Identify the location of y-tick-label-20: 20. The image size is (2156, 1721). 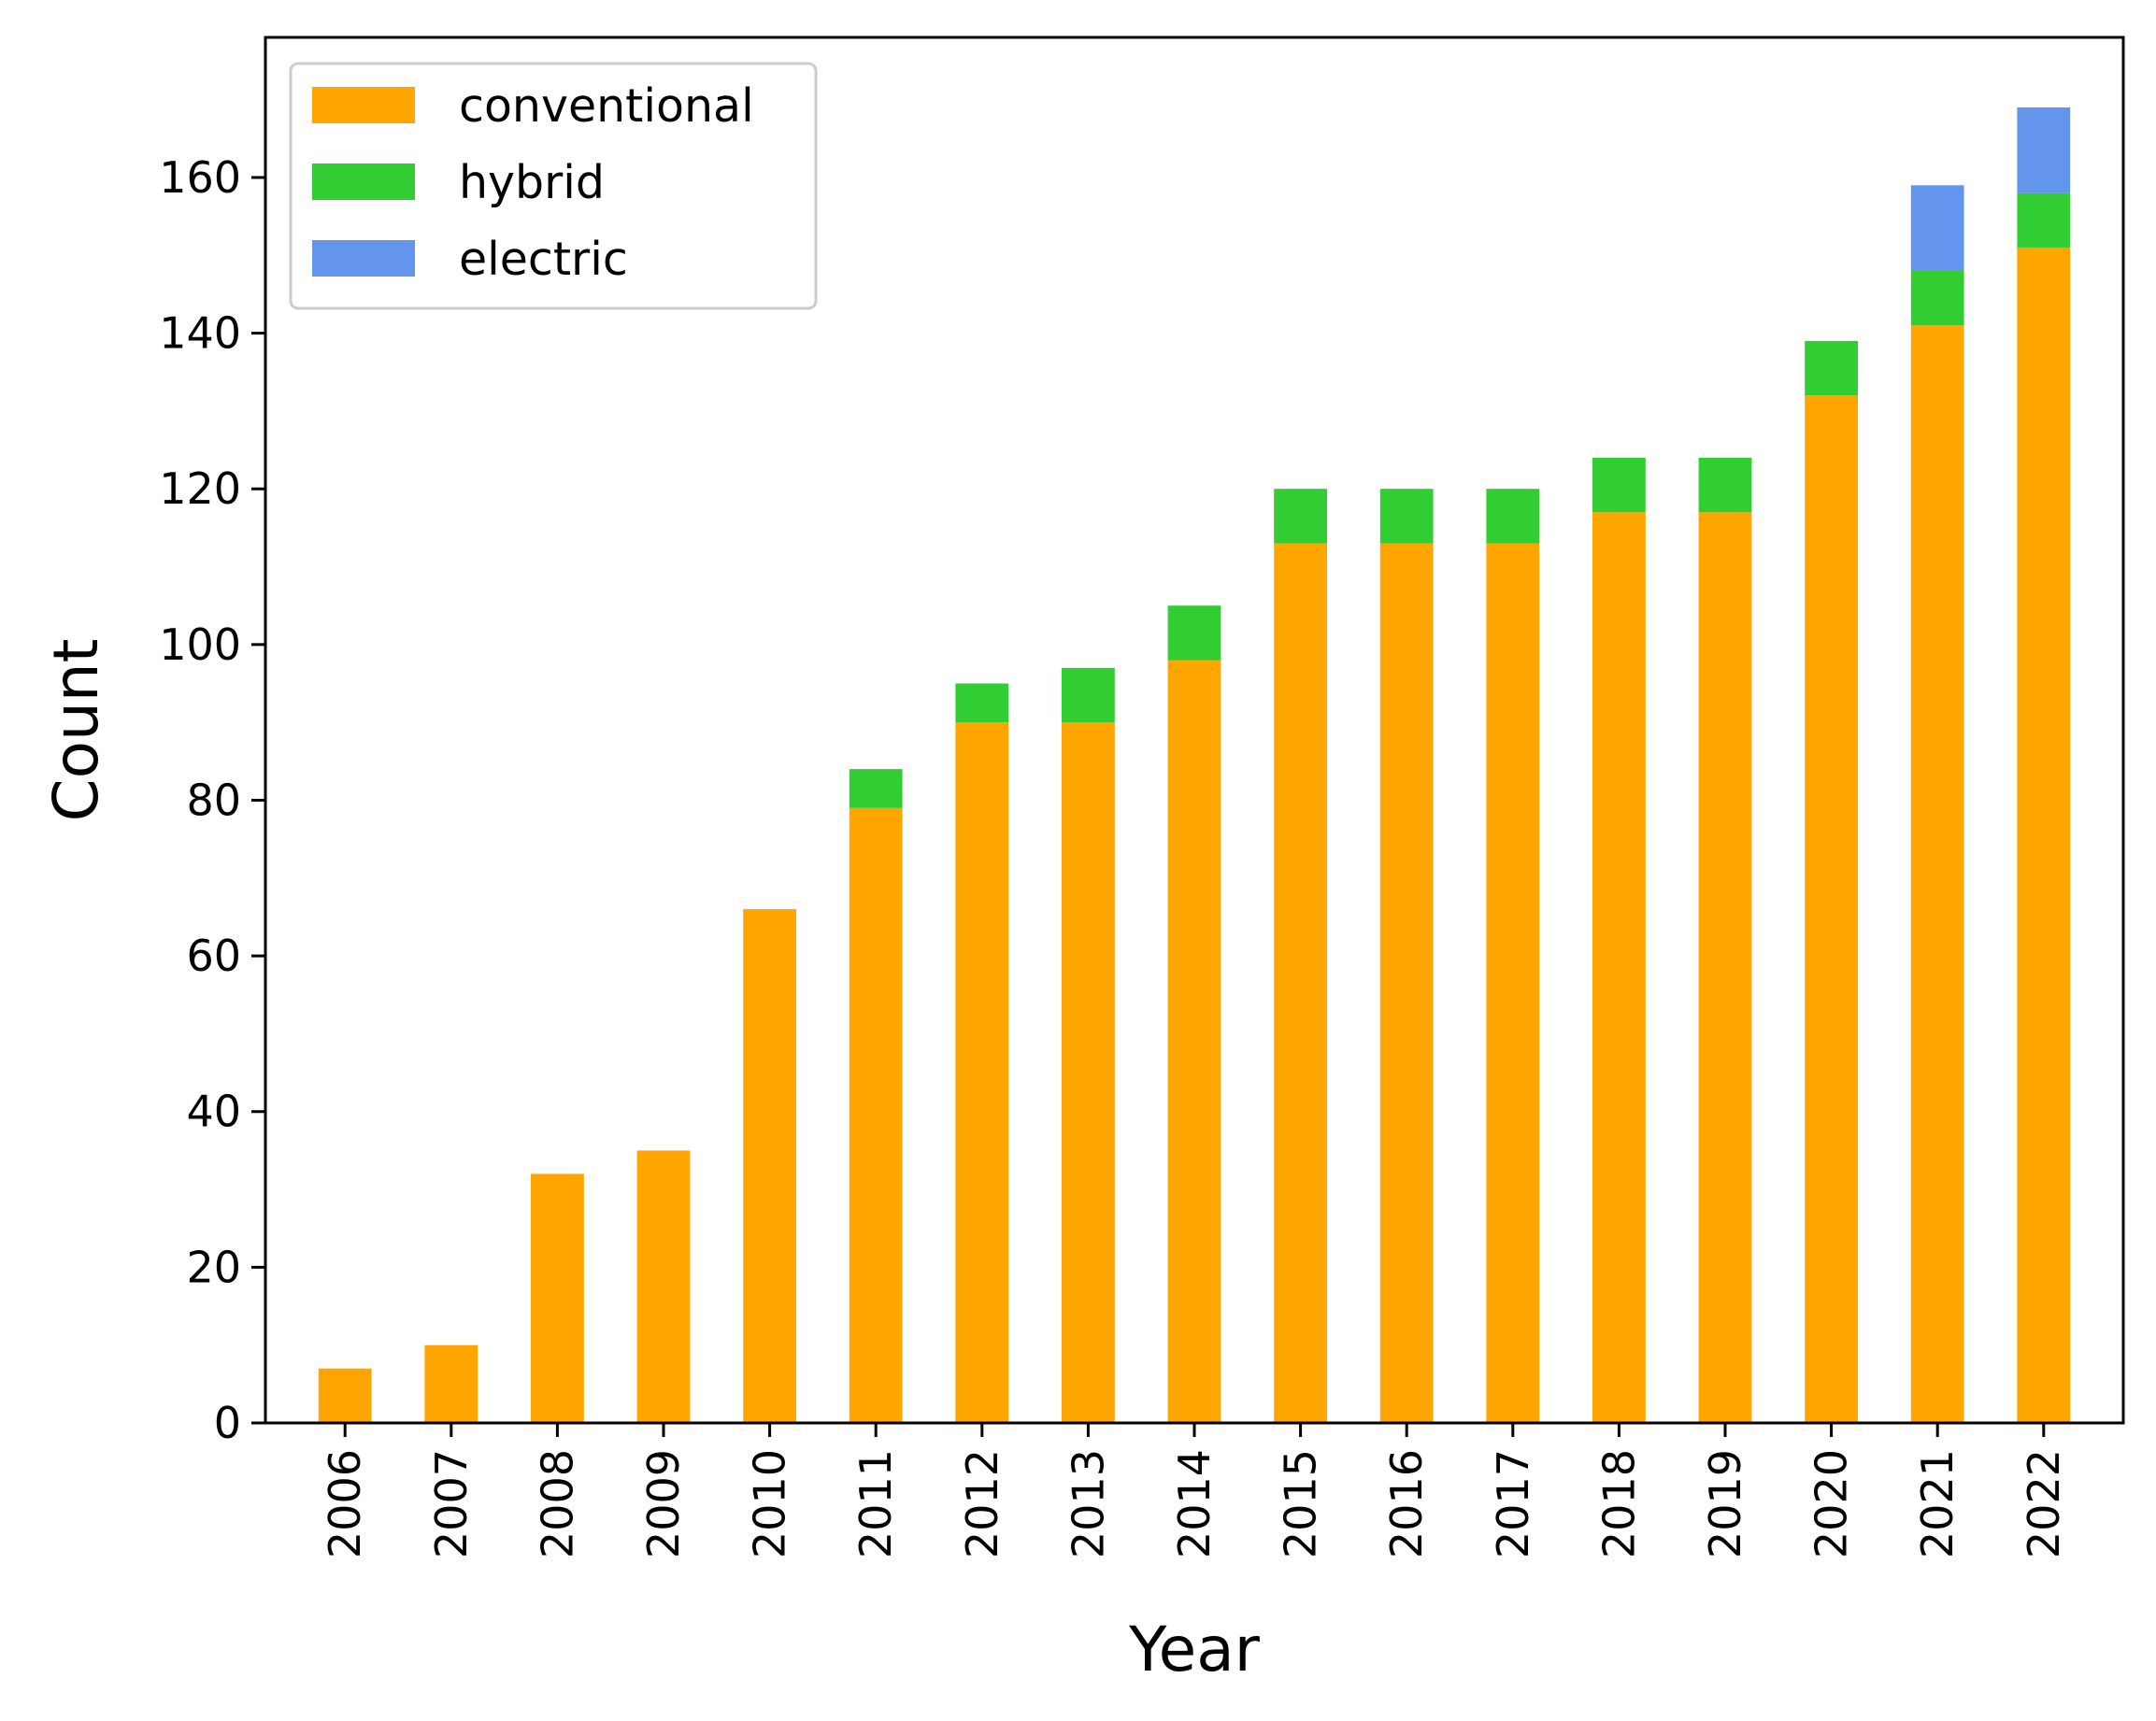
(213, 1267).